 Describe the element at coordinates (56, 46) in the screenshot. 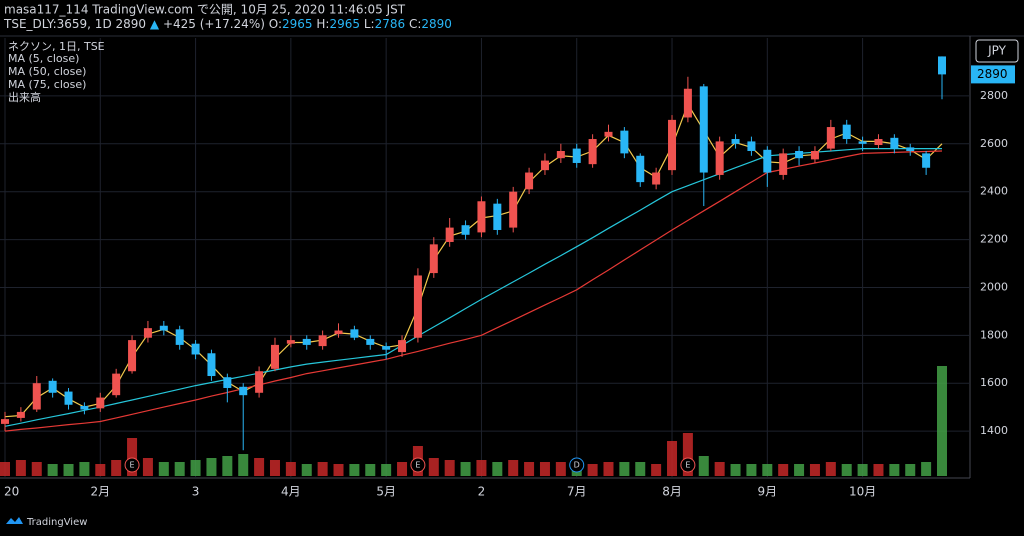

I see `legend-title: ネクソン, 1日, TSE` at that location.